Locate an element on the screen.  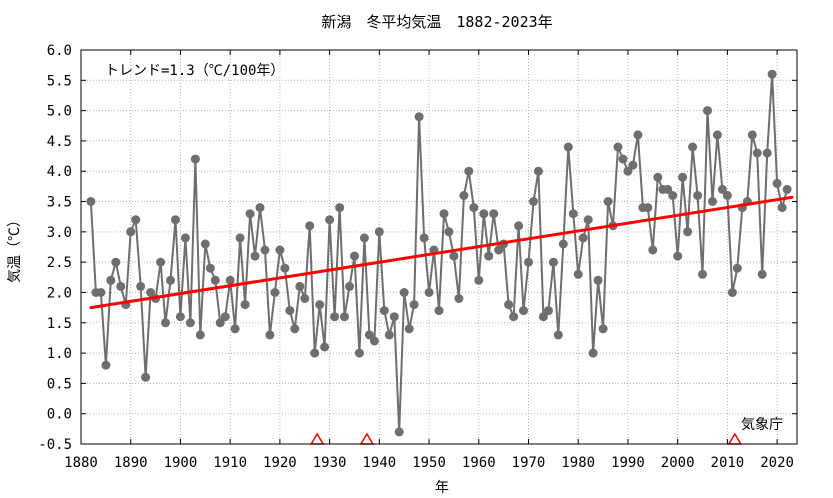
y-tick-label: 2.0 is located at coordinates (59, 293).